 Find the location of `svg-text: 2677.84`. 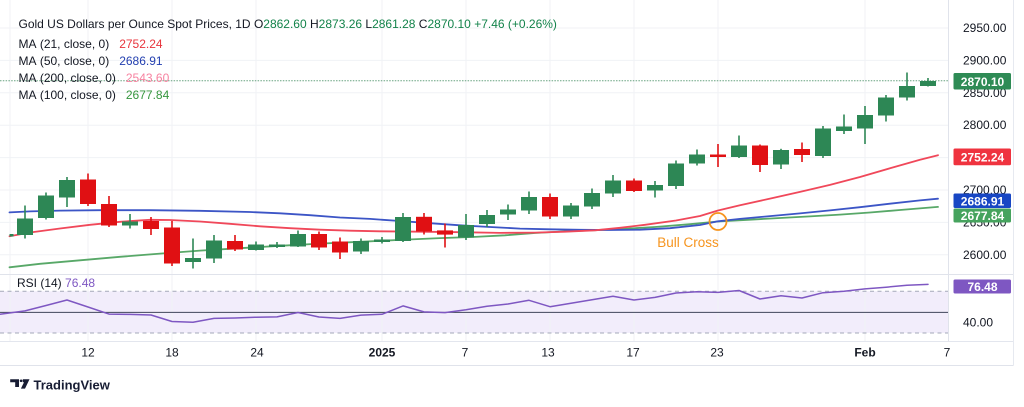

svg-text: 2677.84 is located at coordinates (983, 216).